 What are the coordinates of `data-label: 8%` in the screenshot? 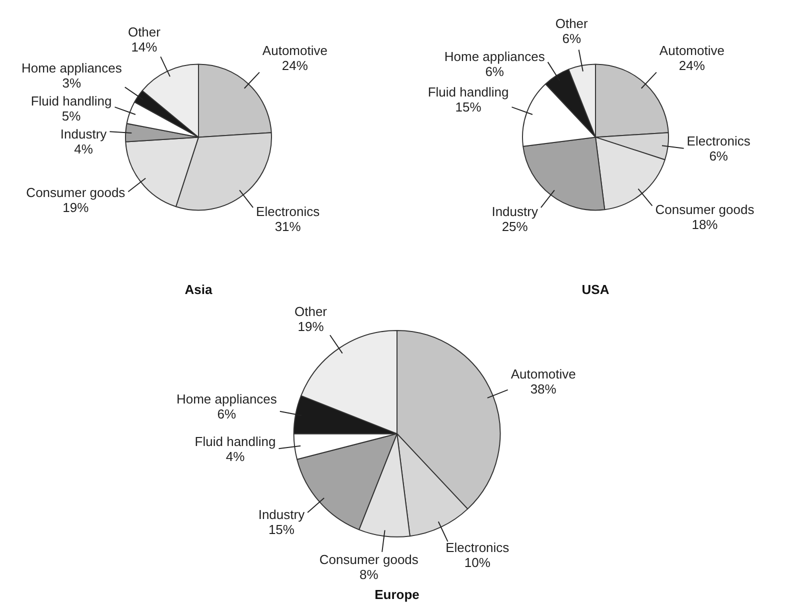 It's located at (369, 574).